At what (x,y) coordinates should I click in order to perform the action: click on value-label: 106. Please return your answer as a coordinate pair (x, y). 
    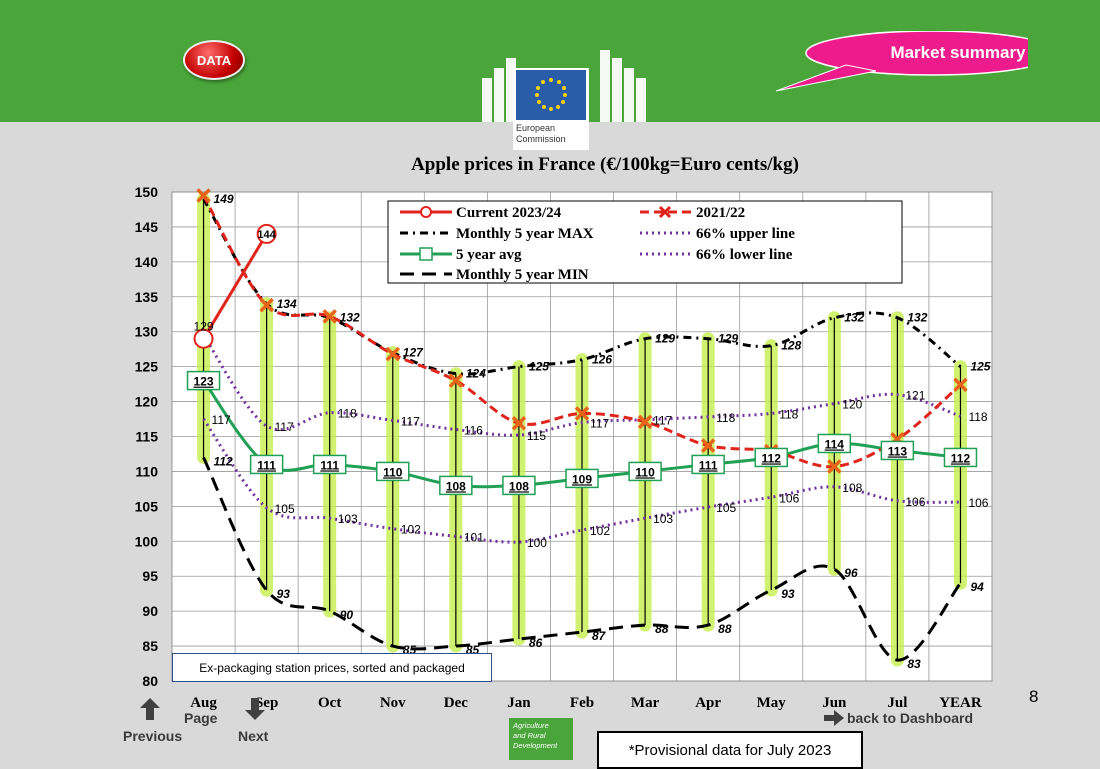
    Looking at the image, I should click on (915, 502).